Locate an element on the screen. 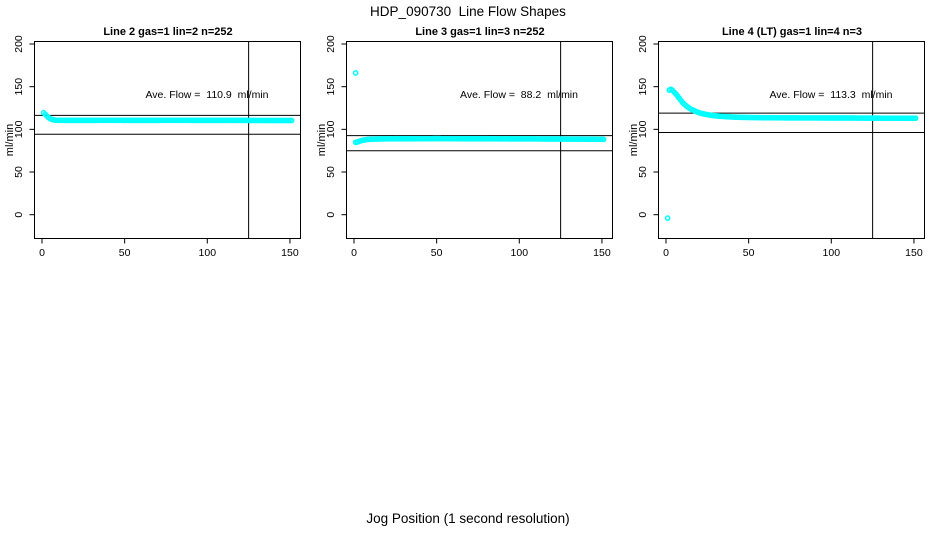 This screenshot has height=540, width=936. x-axis-label: Jog Position (1 second resolution) is located at coordinates (468, 518).